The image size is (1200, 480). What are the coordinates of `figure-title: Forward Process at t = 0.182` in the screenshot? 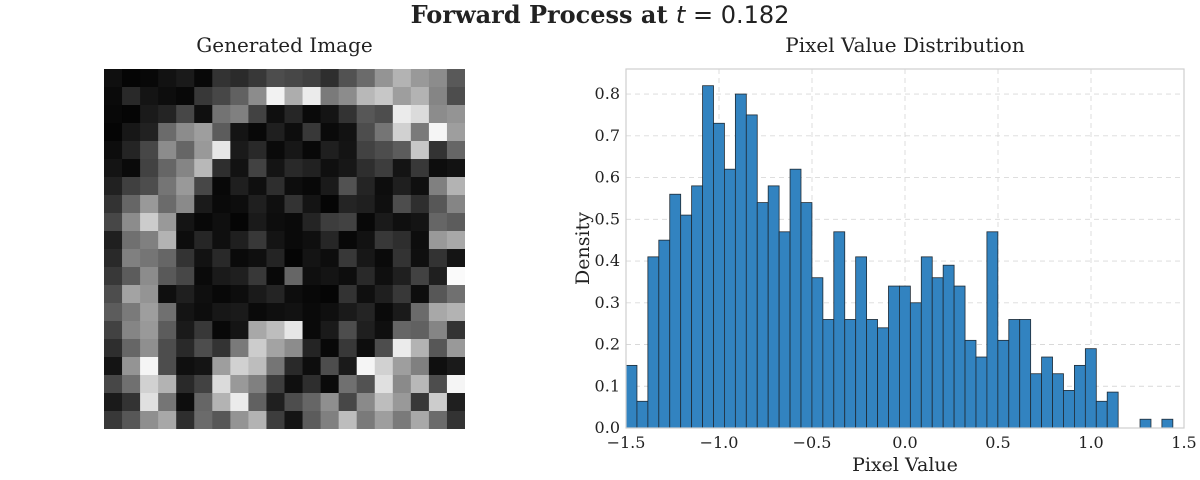 It's located at (600, 15).